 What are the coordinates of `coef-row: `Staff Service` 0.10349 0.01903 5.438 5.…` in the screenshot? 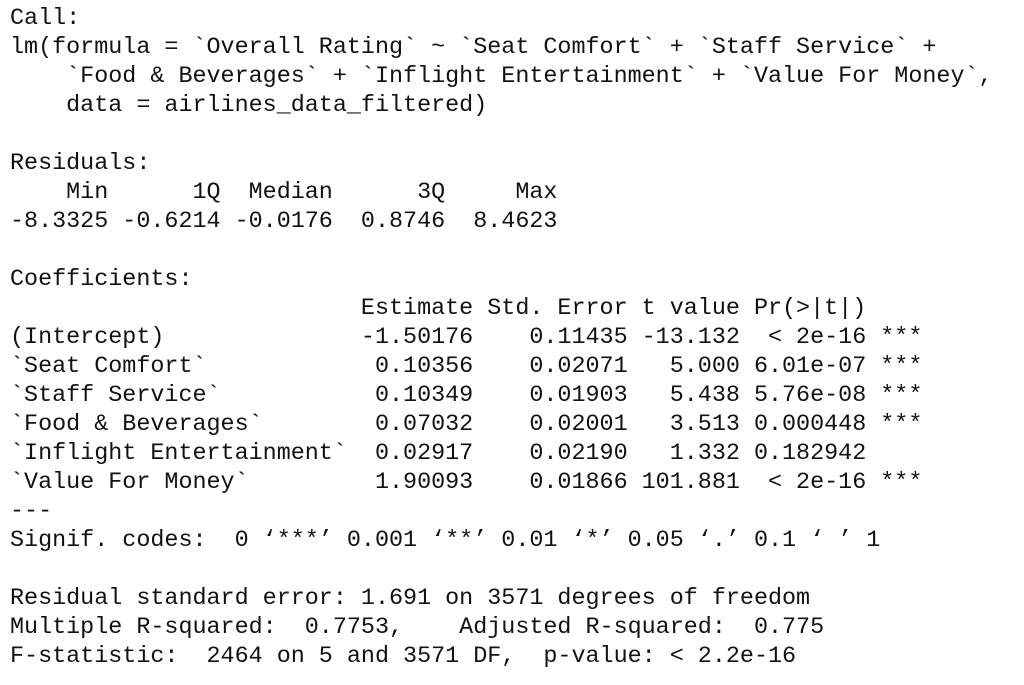 It's located at (466, 396).